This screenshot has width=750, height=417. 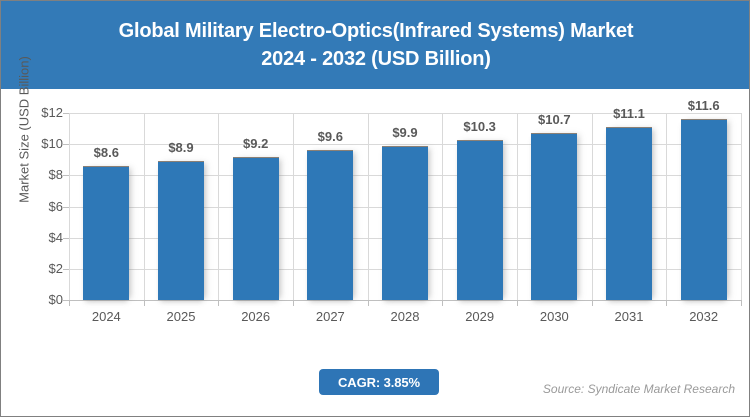 I want to click on bar-value-label: $9.9, so click(x=405, y=132).